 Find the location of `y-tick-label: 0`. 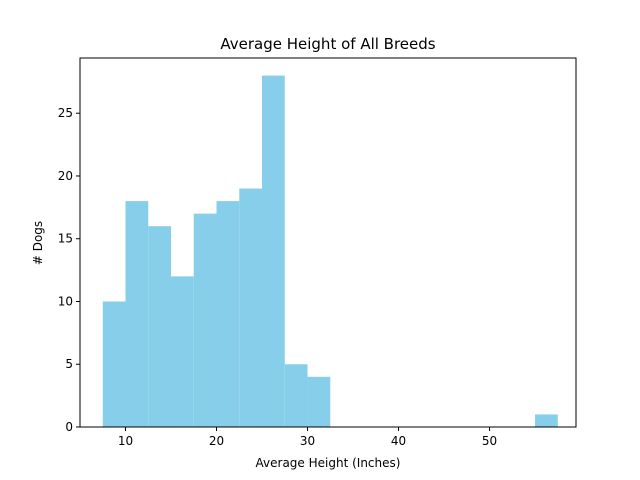

y-tick-label: 0 is located at coordinates (69, 427).